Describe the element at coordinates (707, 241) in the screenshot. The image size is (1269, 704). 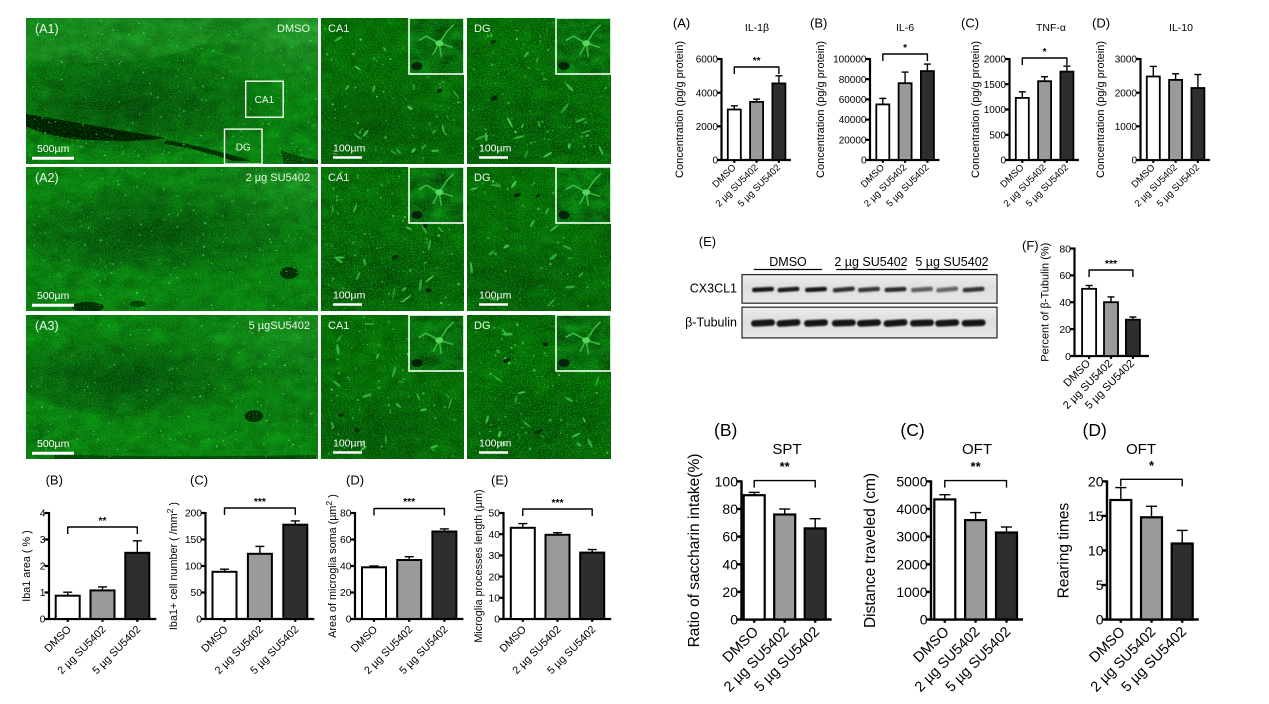
I see `svg-text: (E)` at that location.